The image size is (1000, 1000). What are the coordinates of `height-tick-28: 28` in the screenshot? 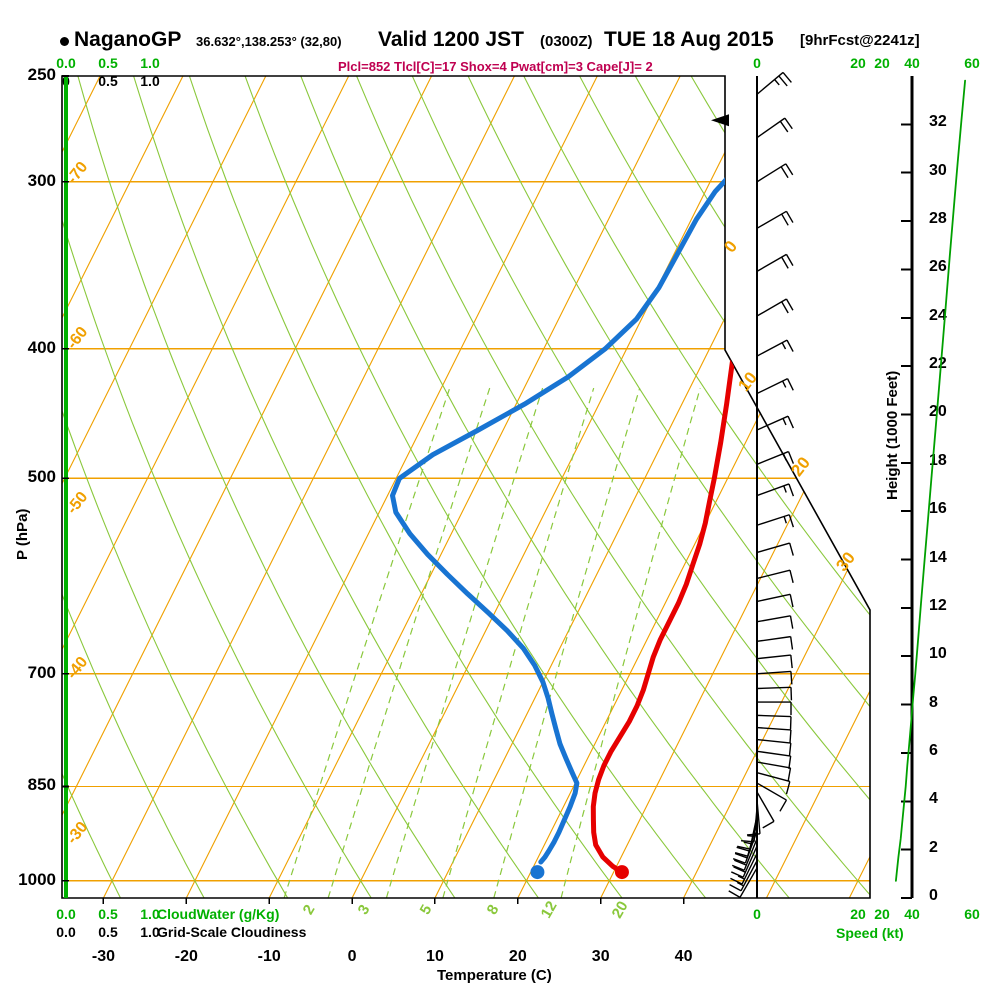 It's located at (938, 219).